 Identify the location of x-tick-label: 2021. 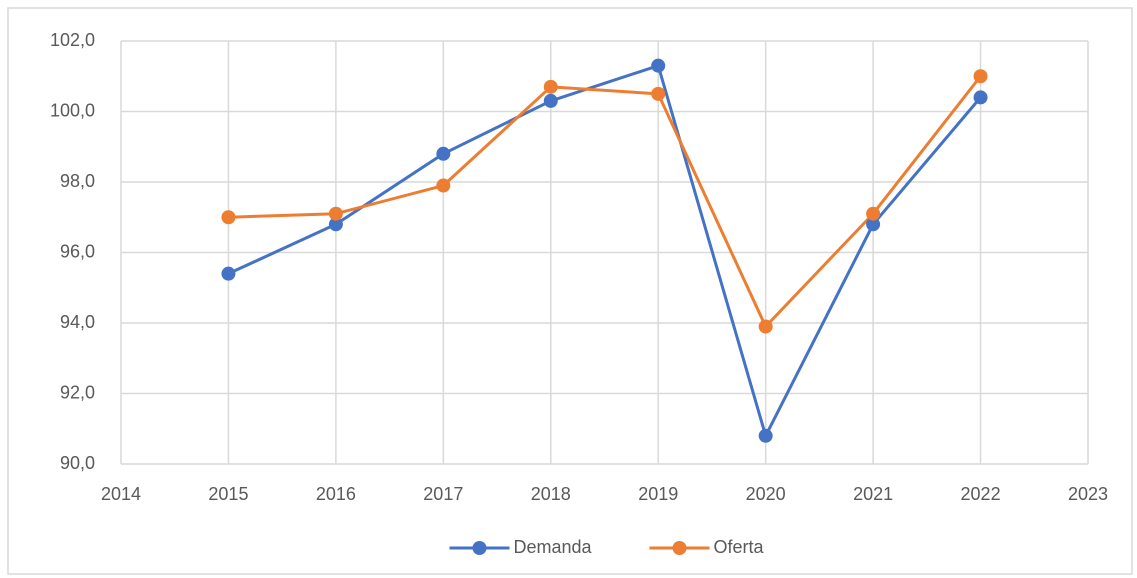
(873, 494).